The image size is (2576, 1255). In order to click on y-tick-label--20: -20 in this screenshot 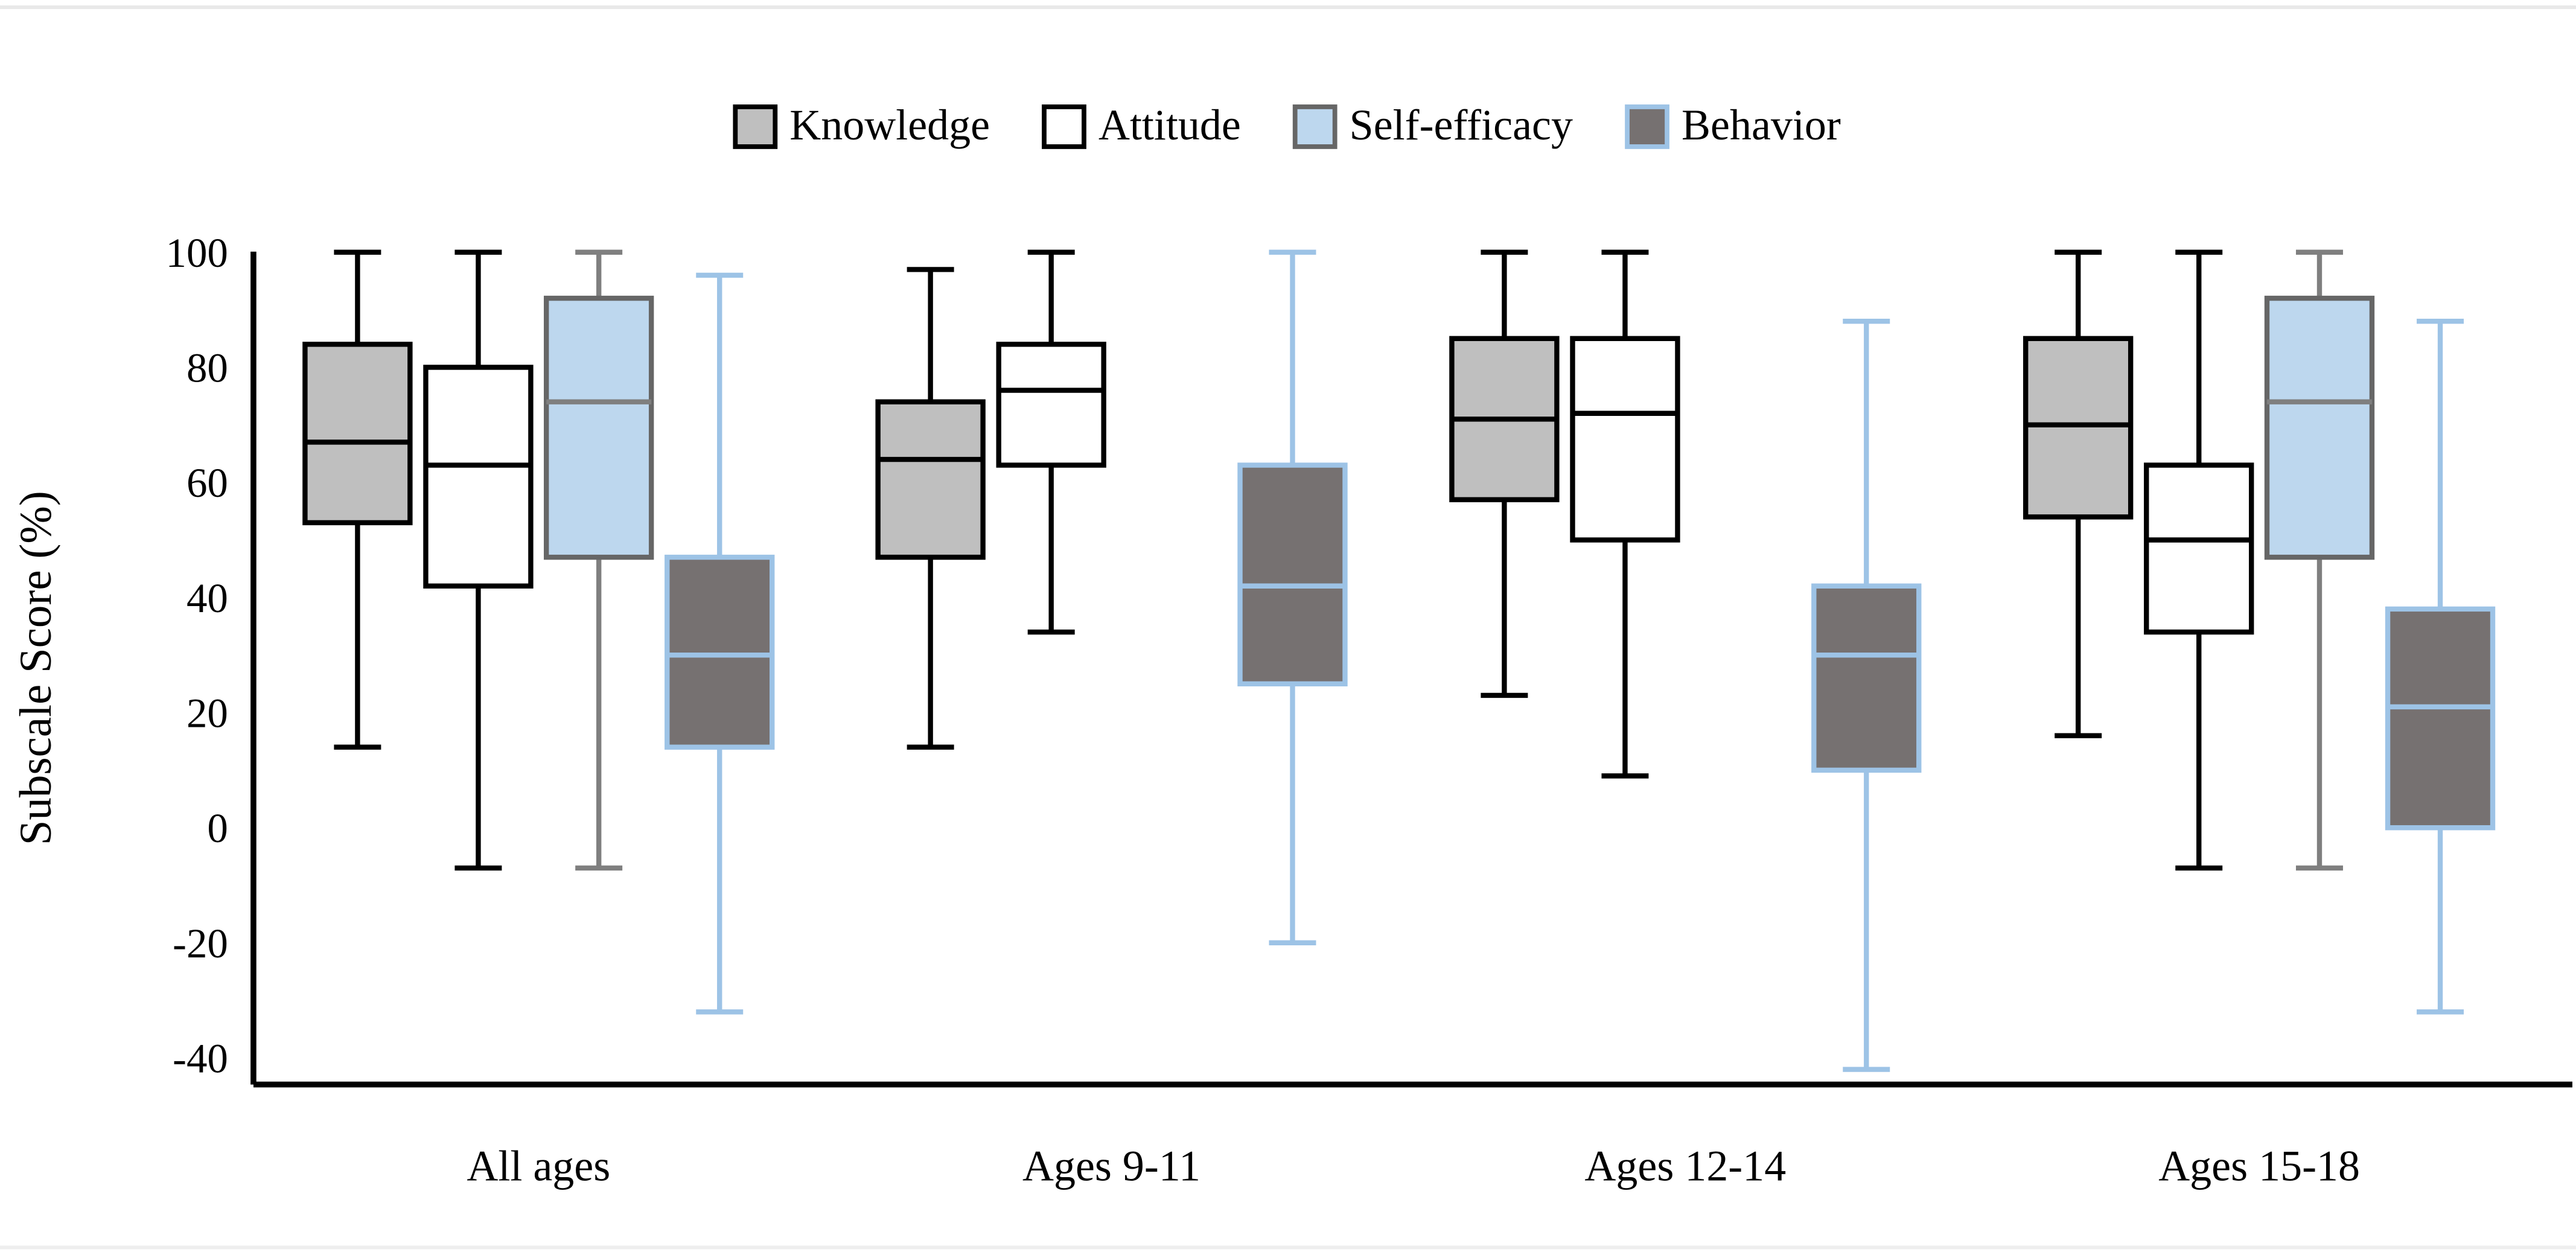, I will do `click(200, 943)`.